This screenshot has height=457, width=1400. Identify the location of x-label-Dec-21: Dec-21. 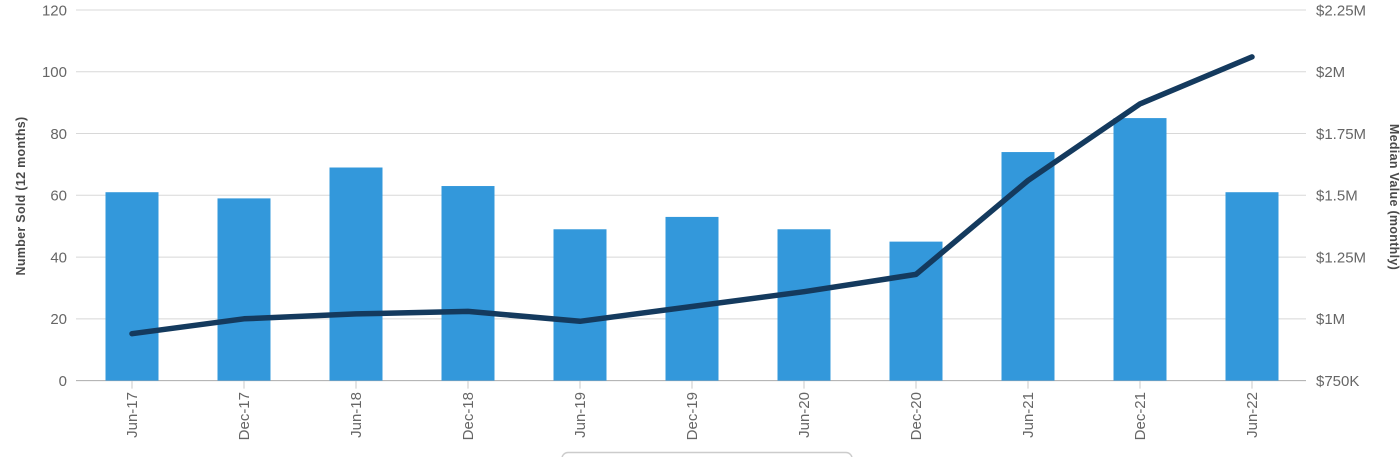
(1140, 416).